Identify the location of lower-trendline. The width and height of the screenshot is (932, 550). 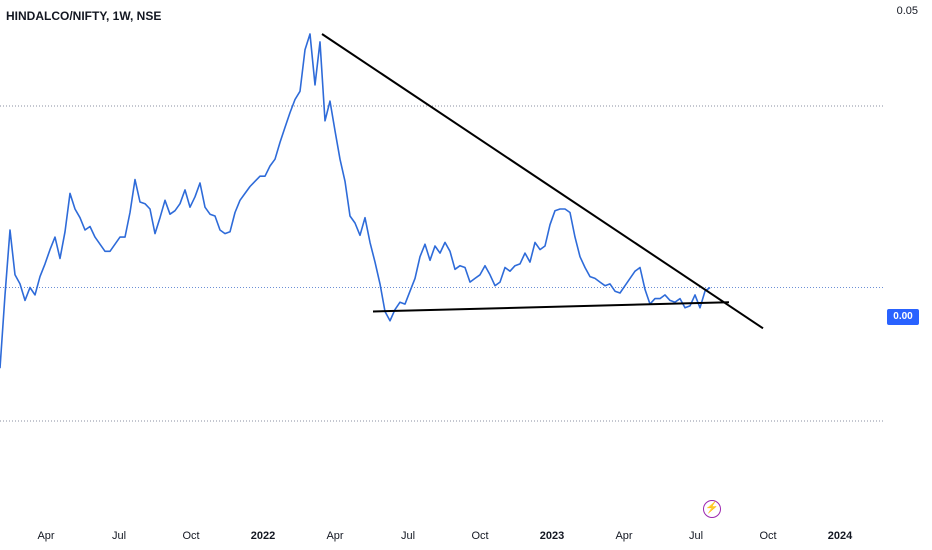
(551, 307).